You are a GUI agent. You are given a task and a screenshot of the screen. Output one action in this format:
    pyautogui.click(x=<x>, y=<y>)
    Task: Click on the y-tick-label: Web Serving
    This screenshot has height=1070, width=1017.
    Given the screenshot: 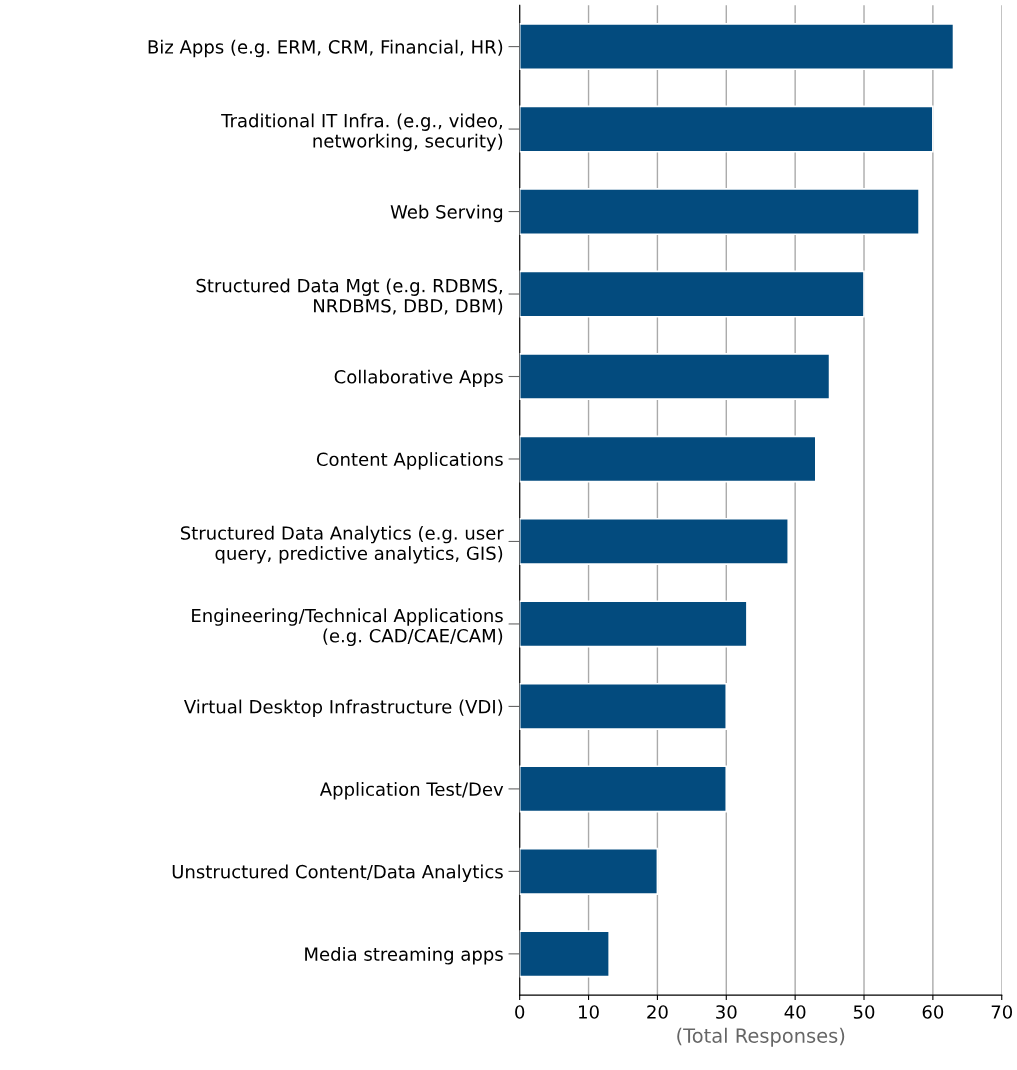 What is the action you would take?
    pyautogui.click(x=446, y=213)
    